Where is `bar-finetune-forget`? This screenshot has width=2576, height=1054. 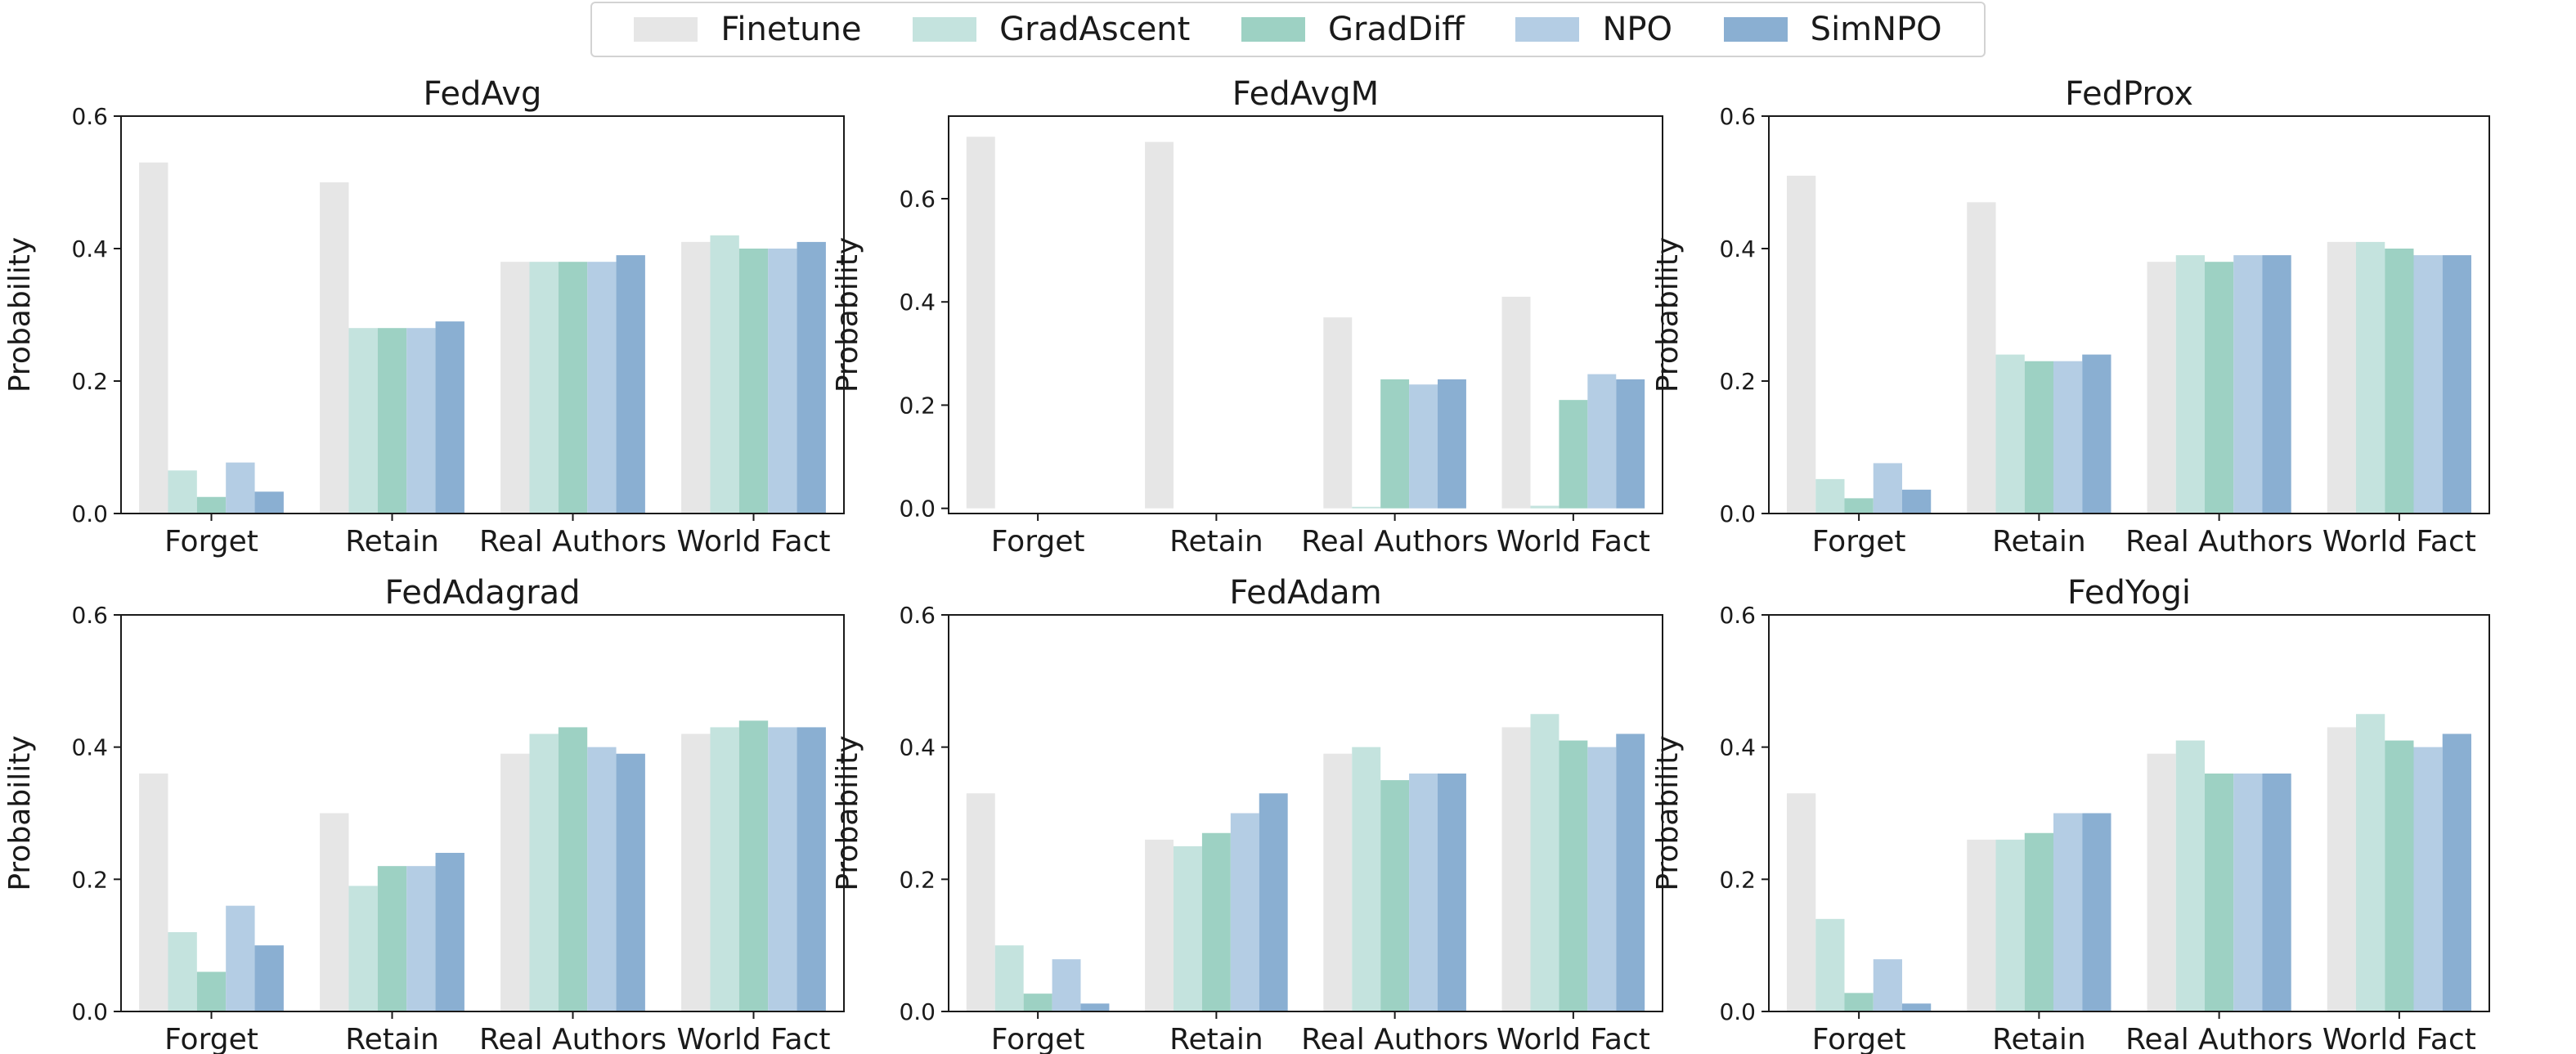 bar-finetune-forget is located at coordinates (980, 323).